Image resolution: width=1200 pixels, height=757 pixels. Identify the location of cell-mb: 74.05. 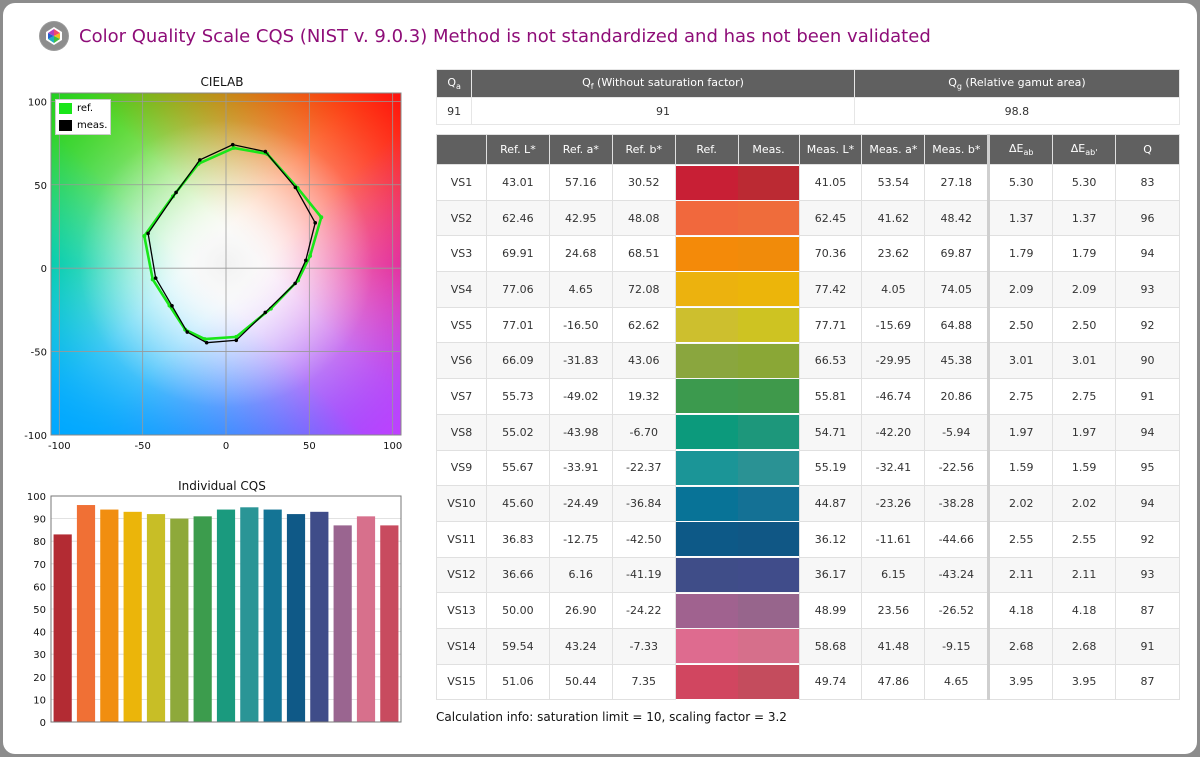
(957, 289).